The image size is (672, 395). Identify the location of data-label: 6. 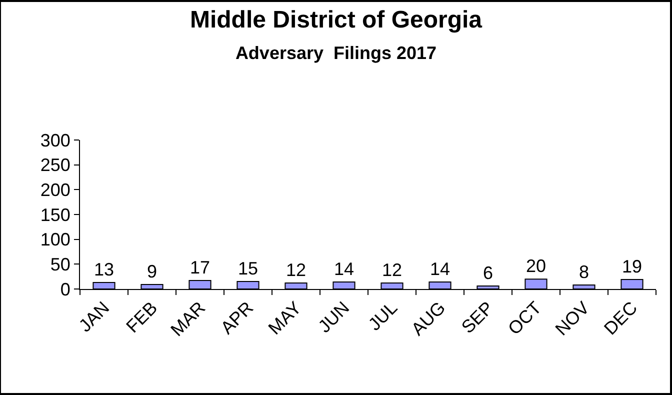
(488, 273).